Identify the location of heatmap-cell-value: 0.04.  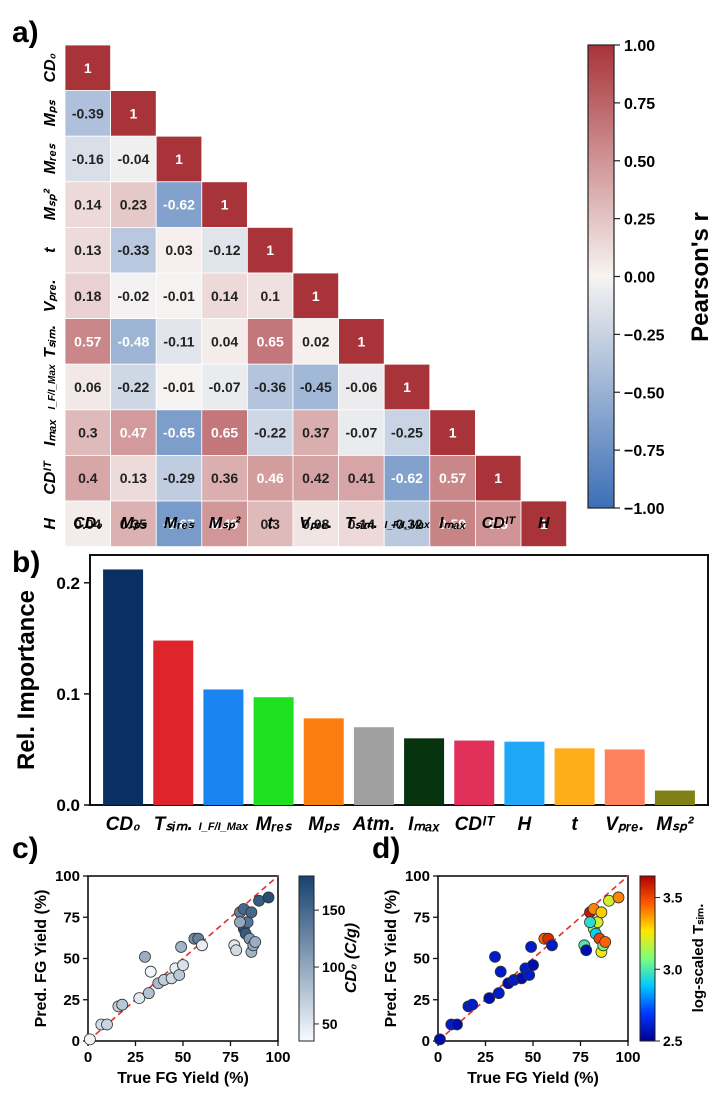
(224, 341).